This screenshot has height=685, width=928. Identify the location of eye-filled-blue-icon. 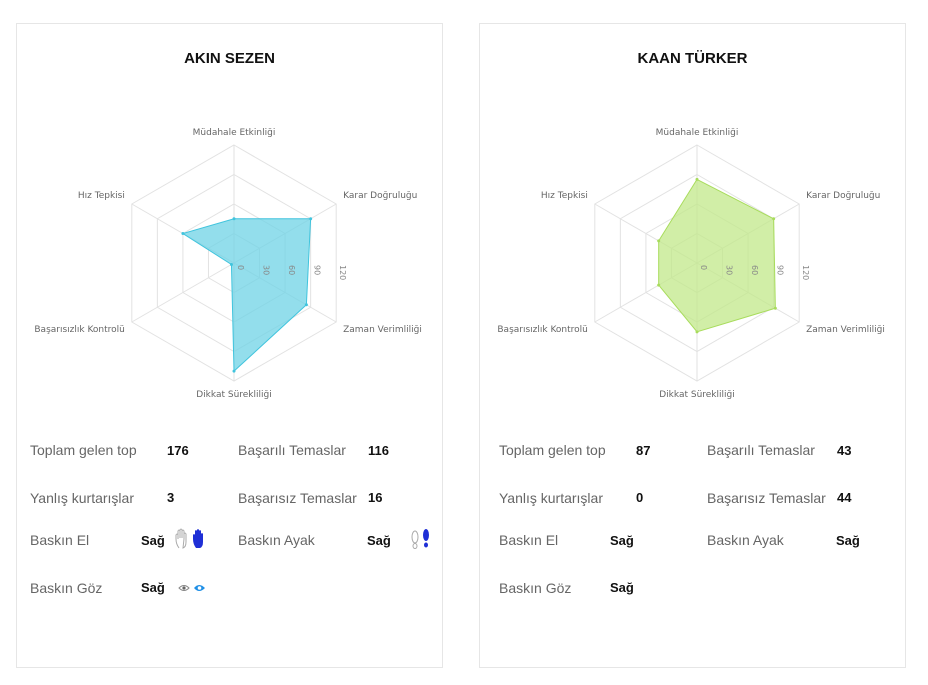
(199, 588).